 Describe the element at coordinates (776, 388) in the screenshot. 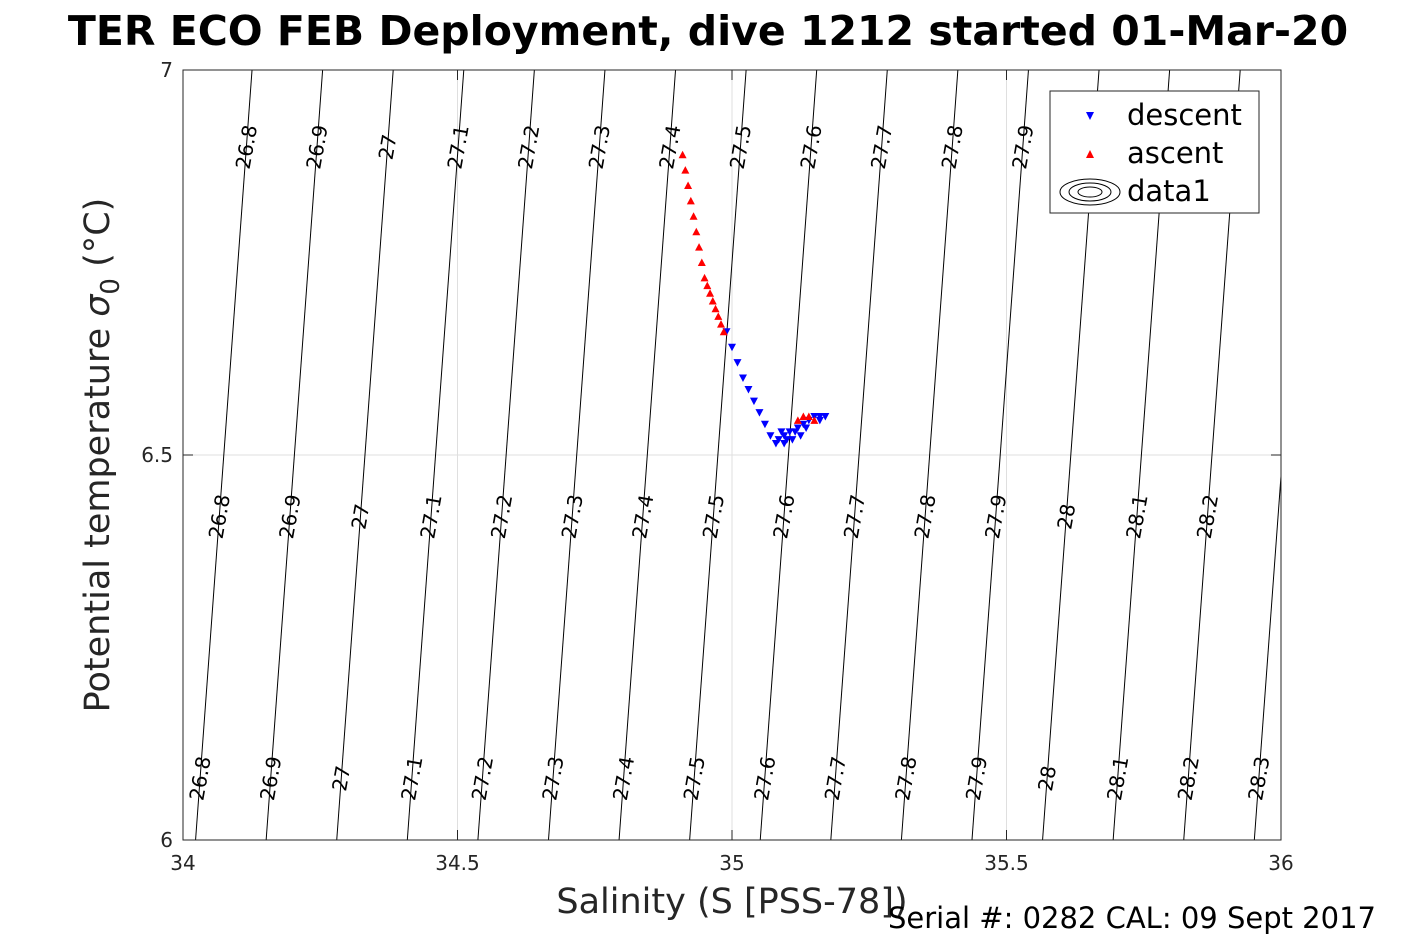

I see `series-descent` at that location.